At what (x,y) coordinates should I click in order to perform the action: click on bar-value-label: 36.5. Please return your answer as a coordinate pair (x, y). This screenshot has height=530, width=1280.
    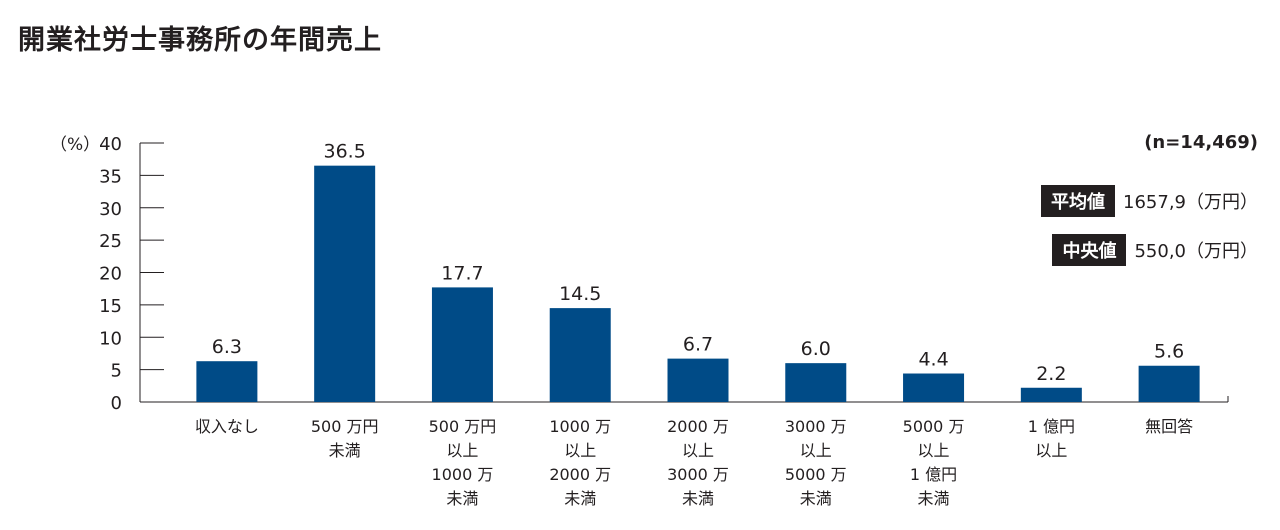
    Looking at the image, I should click on (345, 152).